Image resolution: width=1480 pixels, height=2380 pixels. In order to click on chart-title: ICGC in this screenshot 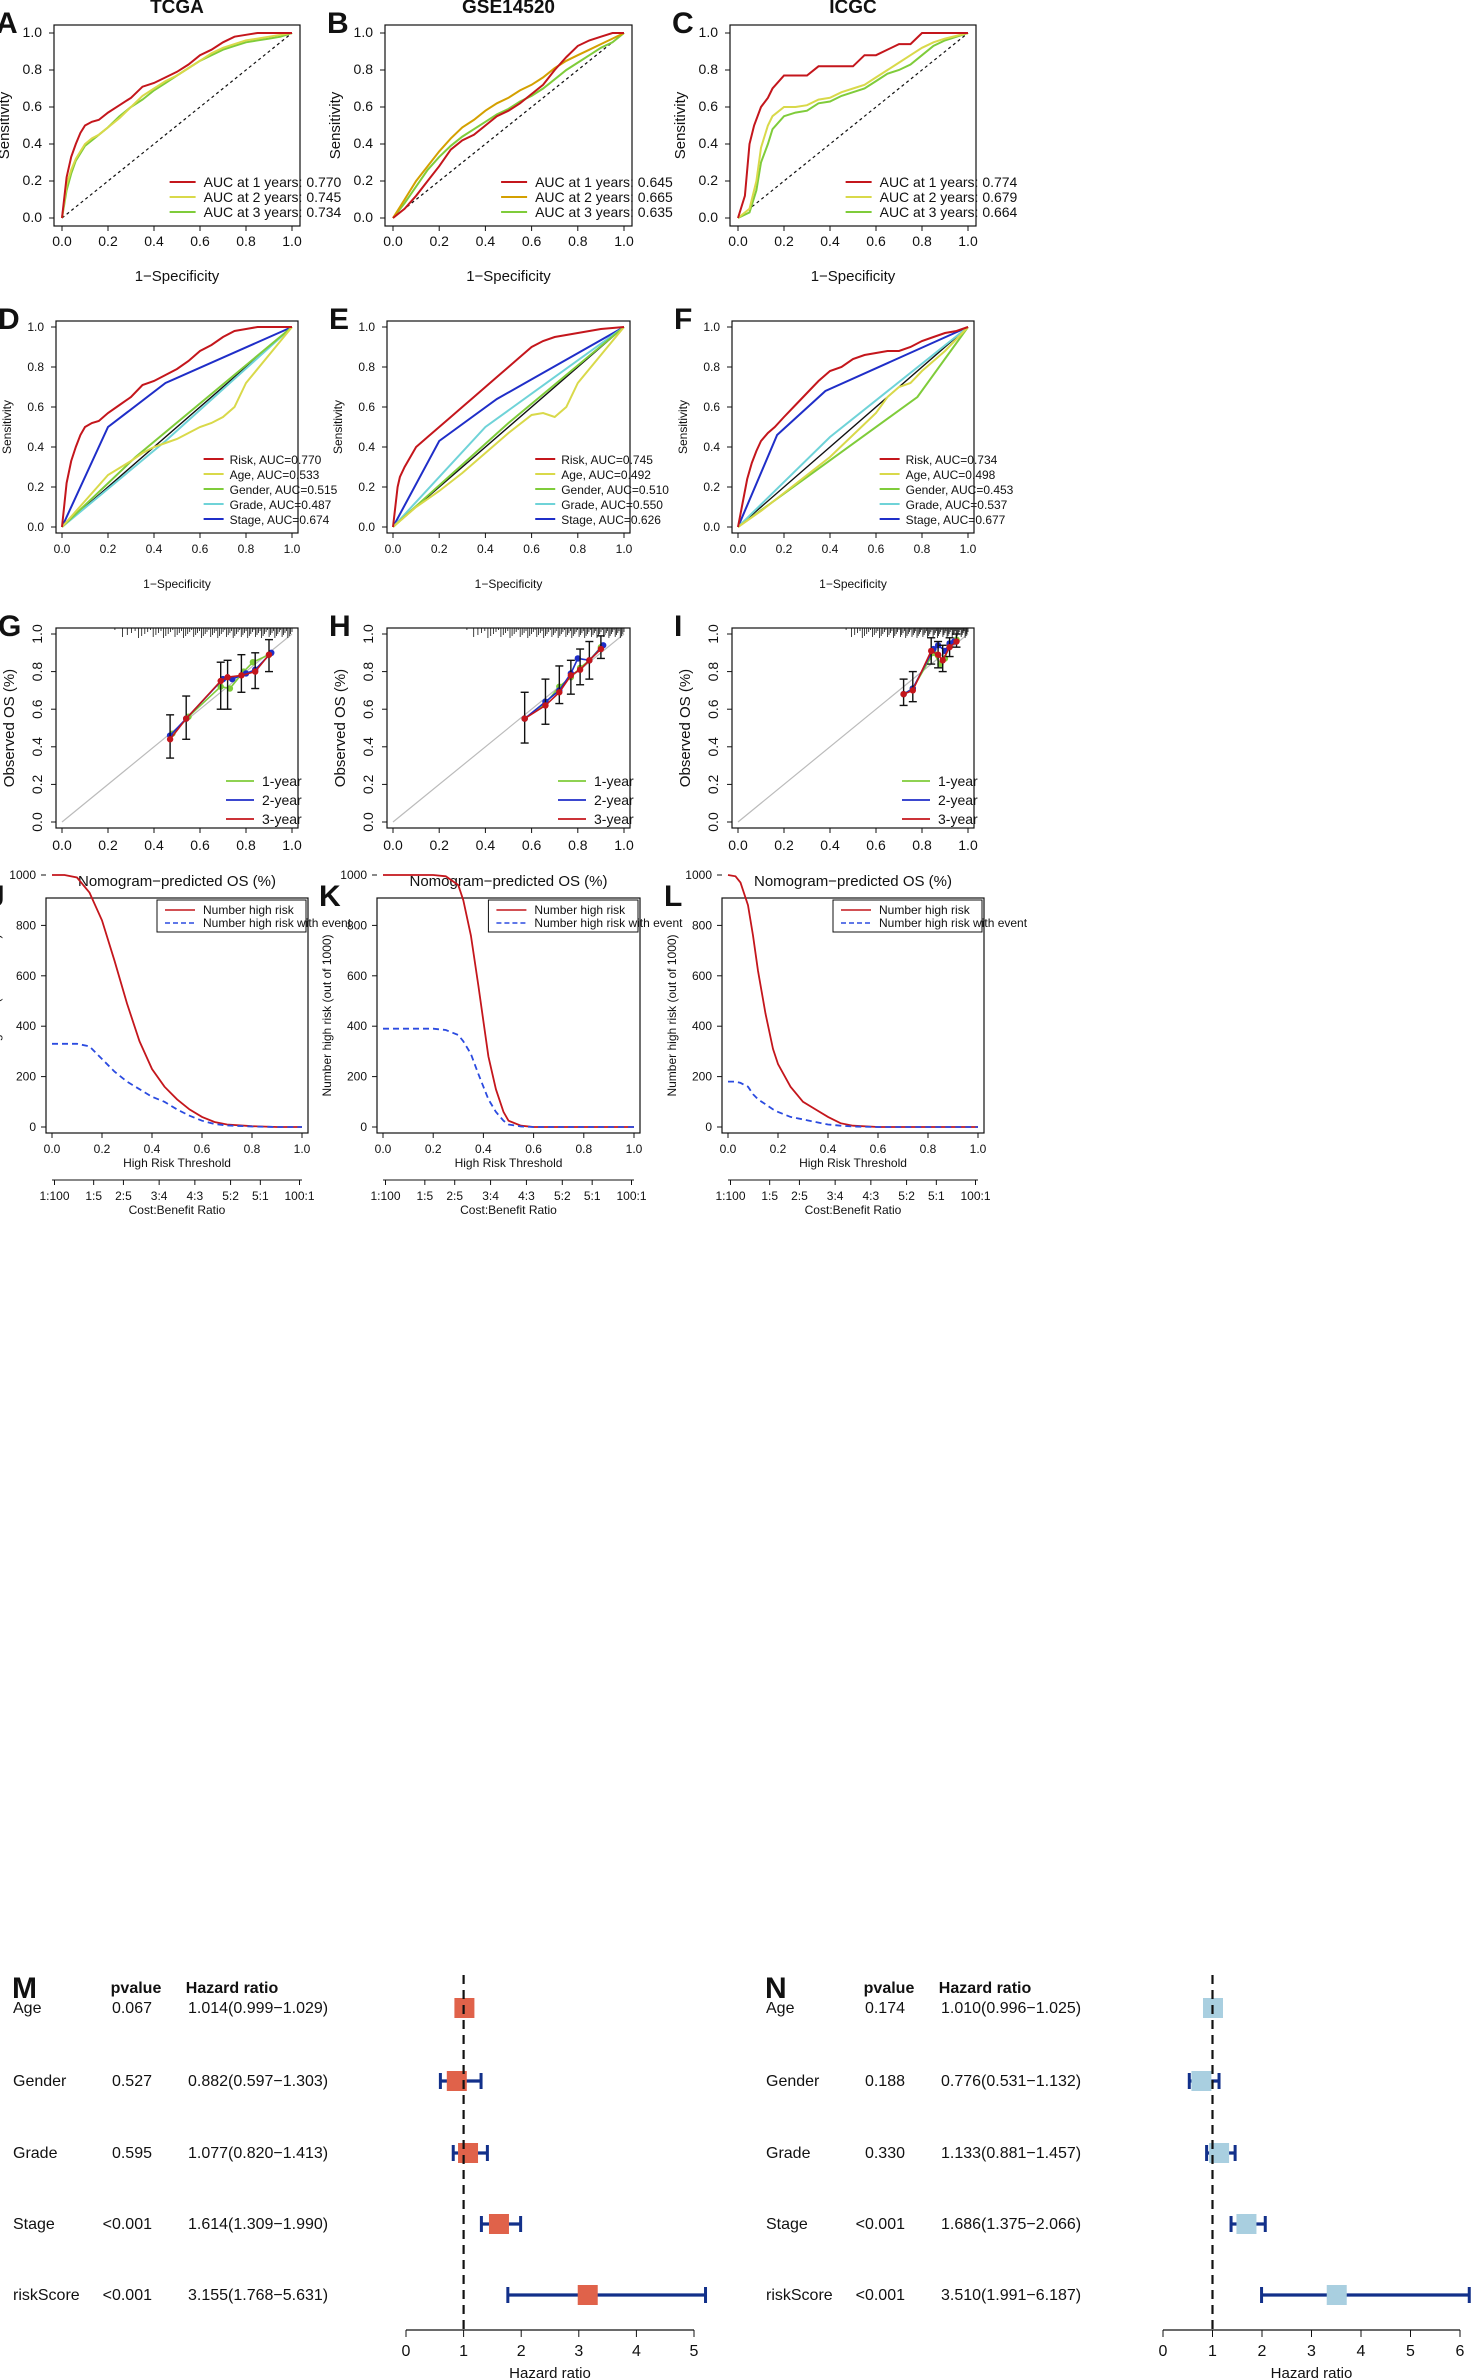, I will do `click(853, 9)`.